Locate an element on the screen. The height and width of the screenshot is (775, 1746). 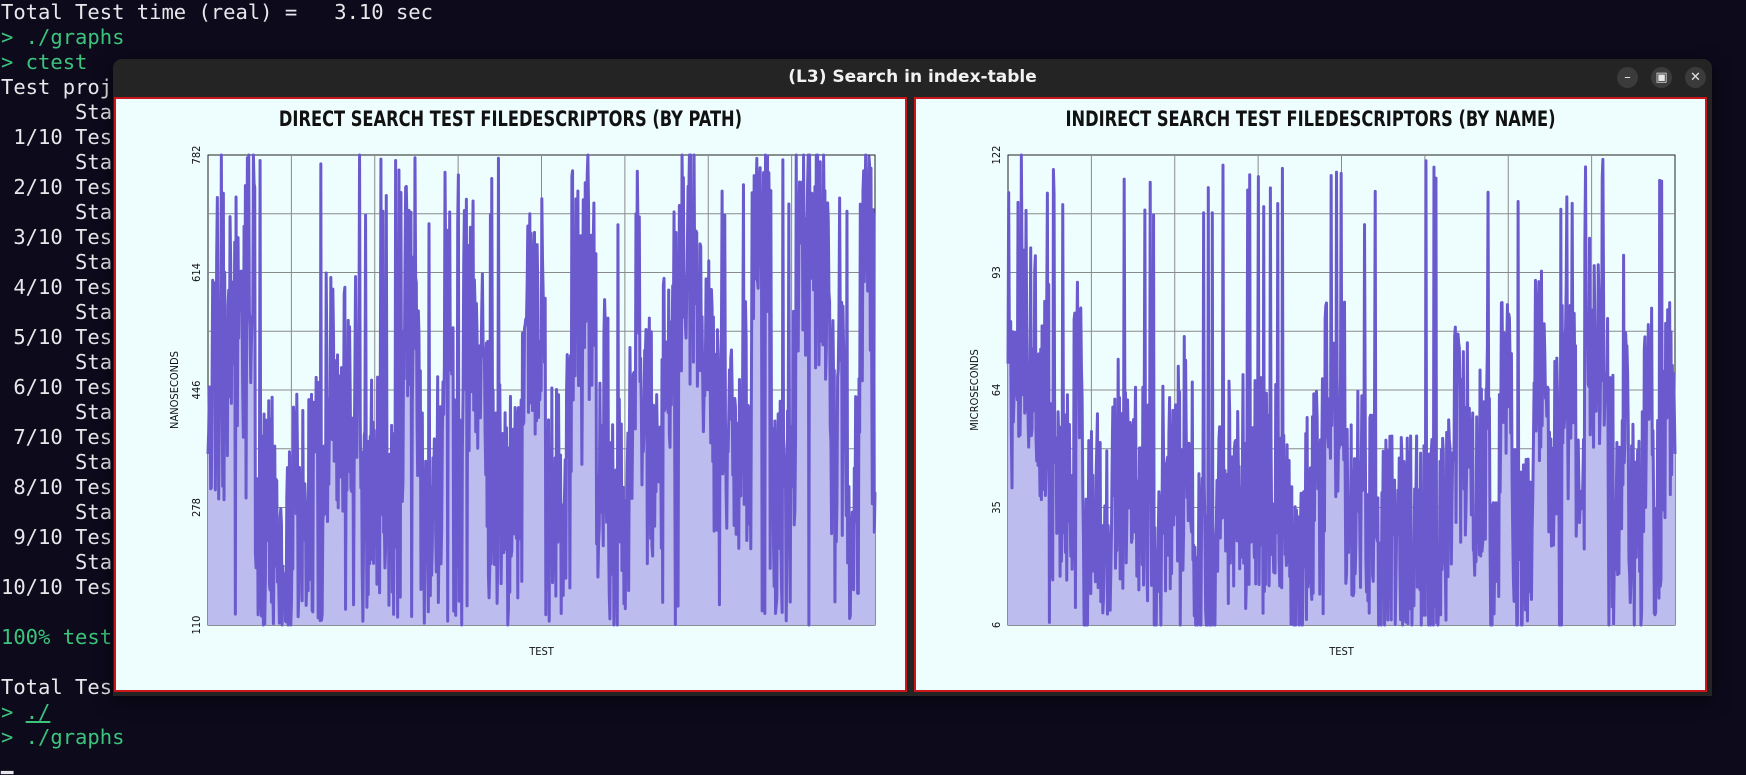
terminal-line: 1/10 Tes is located at coordinates (57, 137).